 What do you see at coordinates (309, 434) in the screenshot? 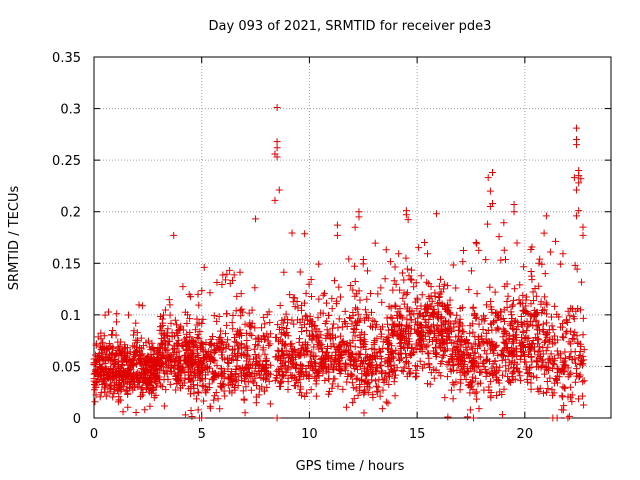
I see `x-tick-label: 10` at bounding box center [309, 434].